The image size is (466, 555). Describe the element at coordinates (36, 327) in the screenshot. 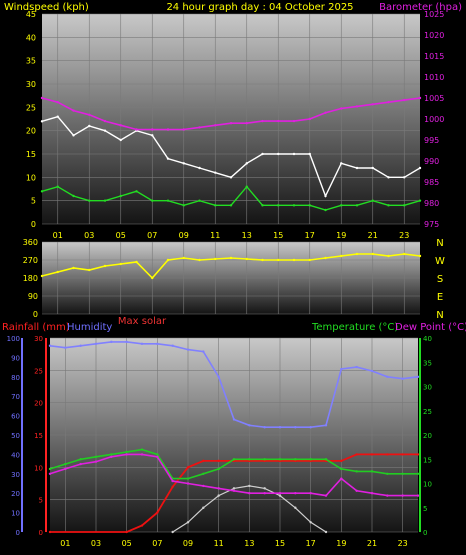

I see `rainfall-axis-title: Rainfall (mm)` at that location.